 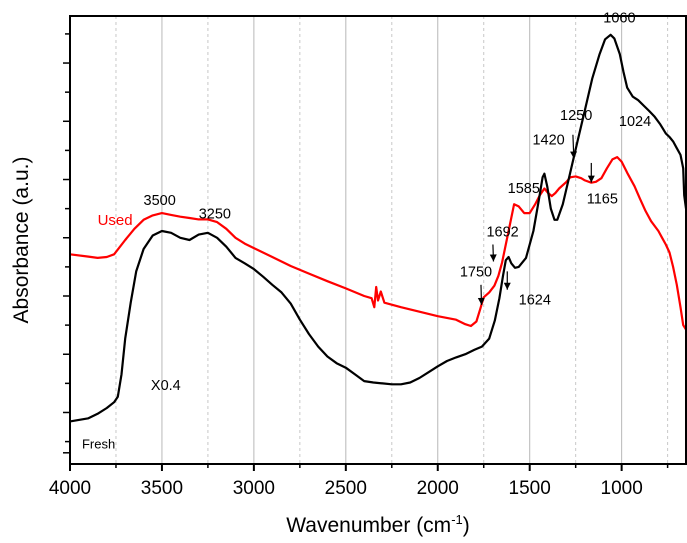 I want to click on series-label-fresh: Fresh, so click(x=98, y=443).